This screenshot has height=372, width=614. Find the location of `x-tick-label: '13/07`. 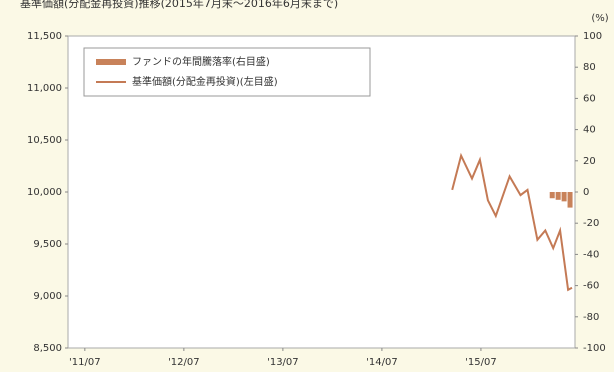

x-tick-label: '13/07 is located at coordinates (283, 362).